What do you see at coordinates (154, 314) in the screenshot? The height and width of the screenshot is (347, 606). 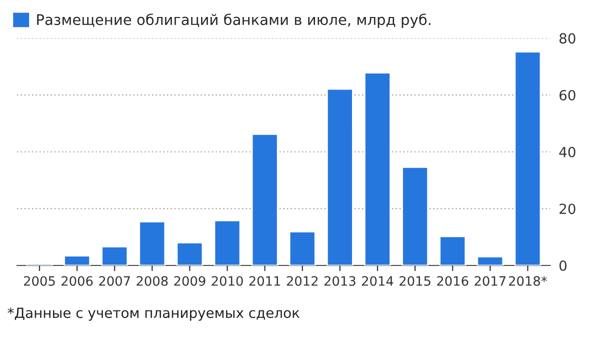 I see `text: *Данные с учетом планируемых сделок` at bounding box center [154, 314].